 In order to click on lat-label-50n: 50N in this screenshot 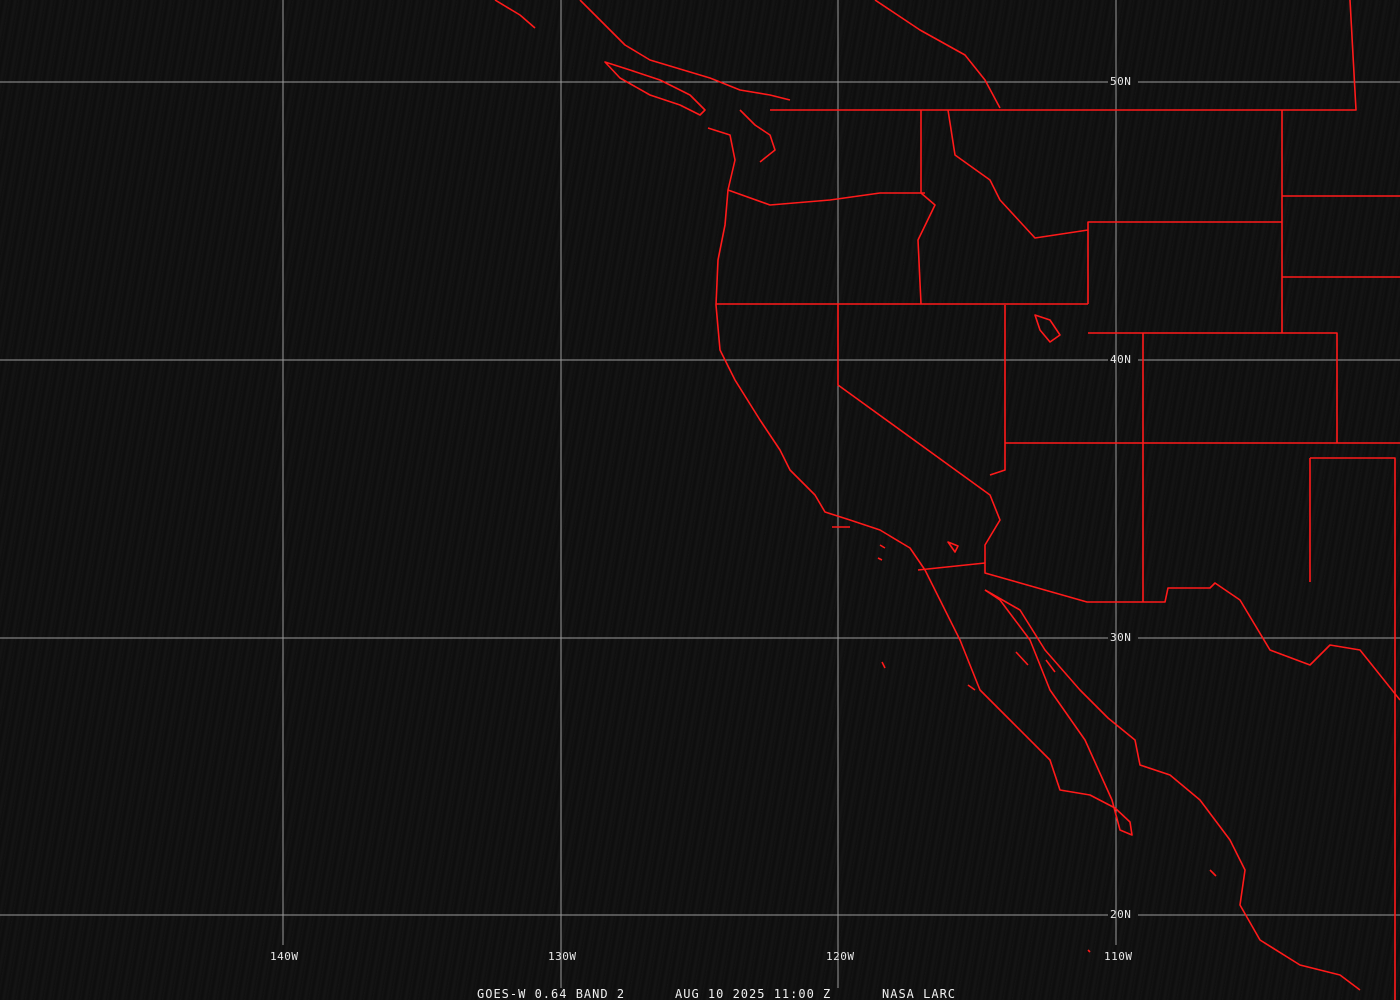, I will do `click(1121, 81)`.